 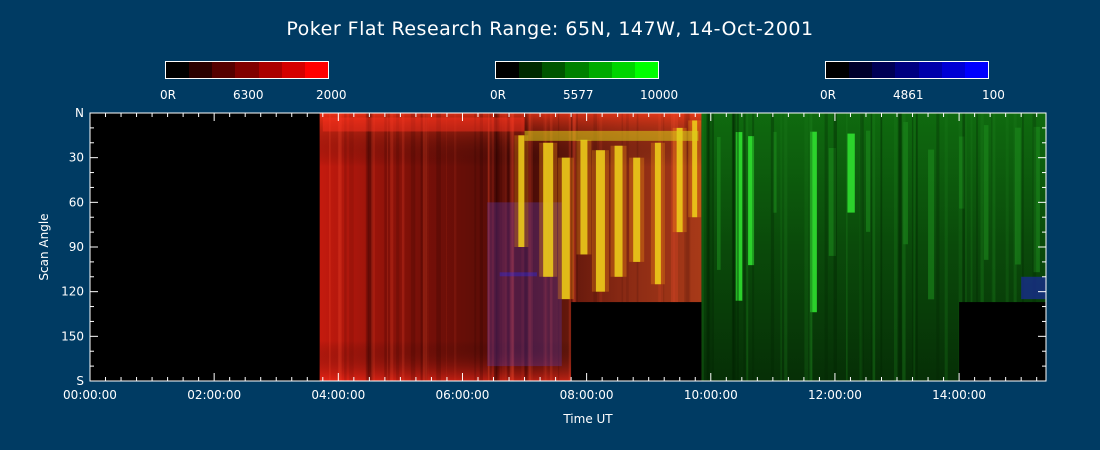 What do you see at coordinates (1033, 288) in the screenshot?
I see `blue-patch` at bounding box center [1033, 288].